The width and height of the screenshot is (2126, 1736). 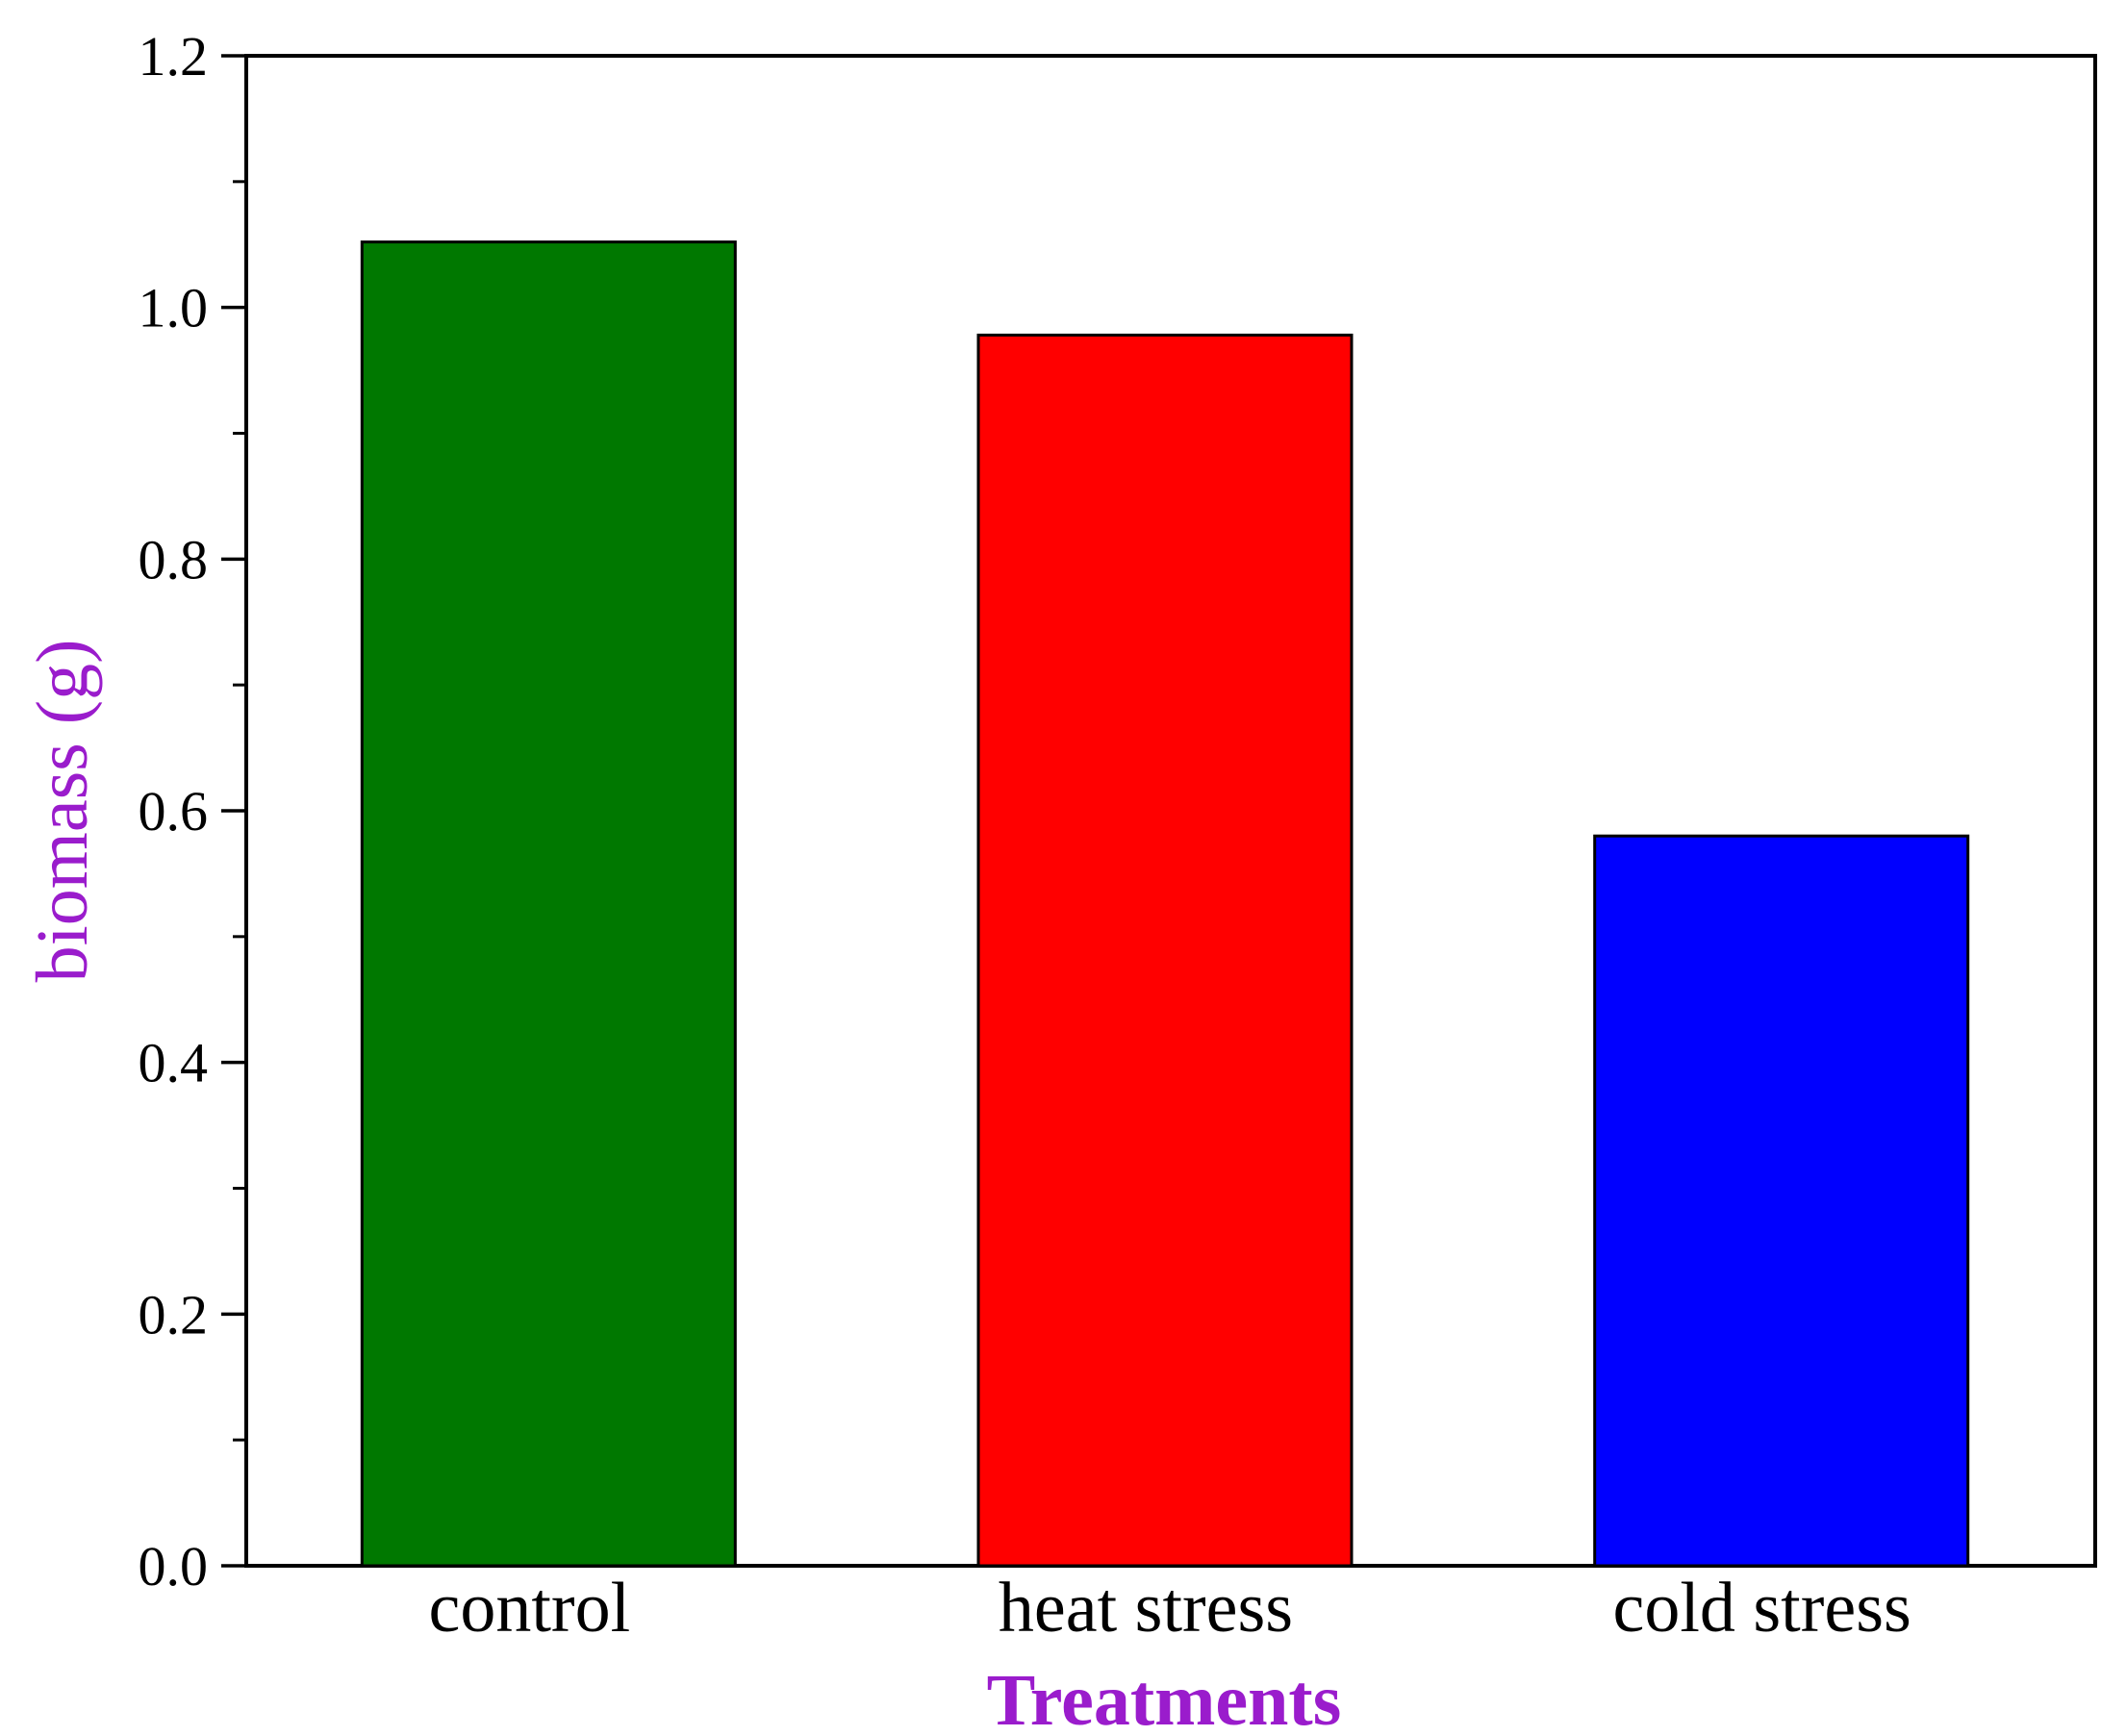 I want to click on x-axis: control heat stress cold stress, so click(x=1170, y=1608).